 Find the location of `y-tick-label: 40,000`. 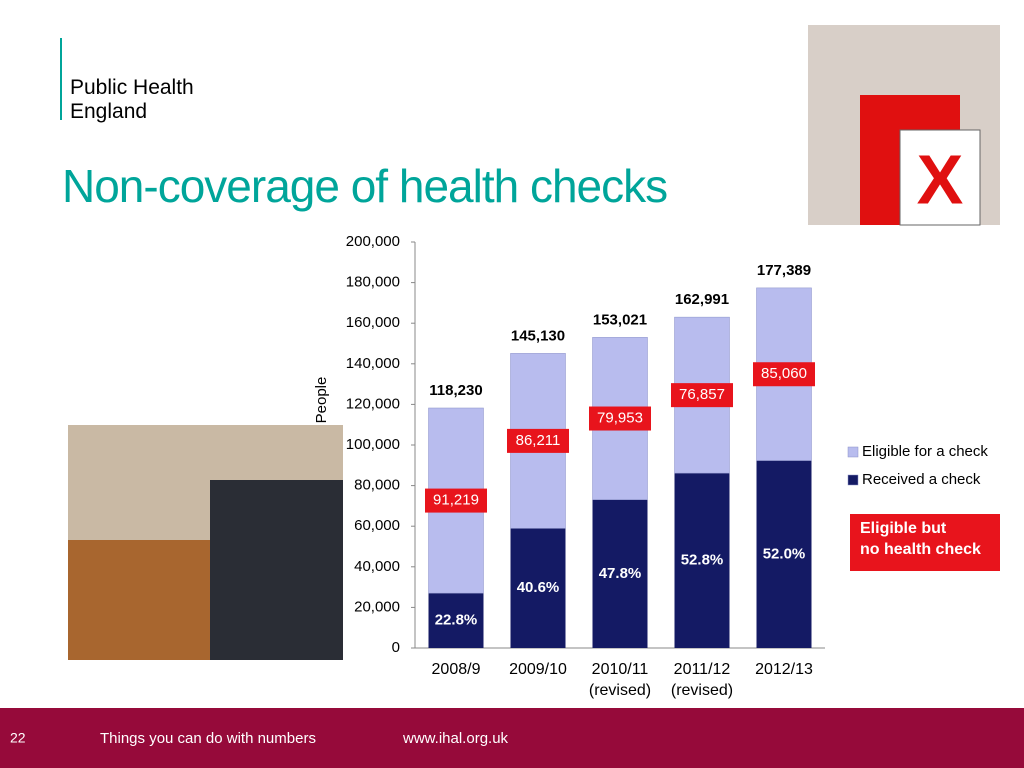

y-tick-label: 40,000 is located at coordinates (377, 566).